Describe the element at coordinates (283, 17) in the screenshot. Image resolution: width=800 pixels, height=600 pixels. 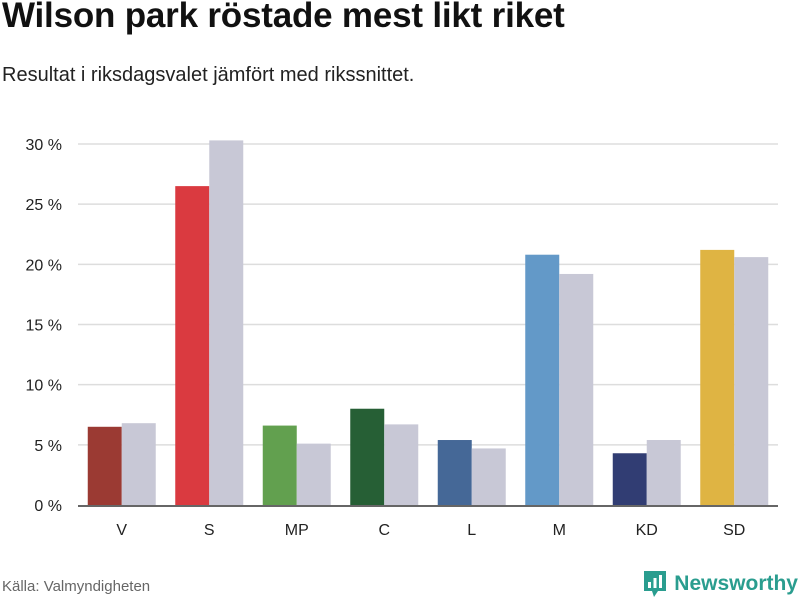
I see `chart-title: Wilson park röstade mest likt riket` at that location.